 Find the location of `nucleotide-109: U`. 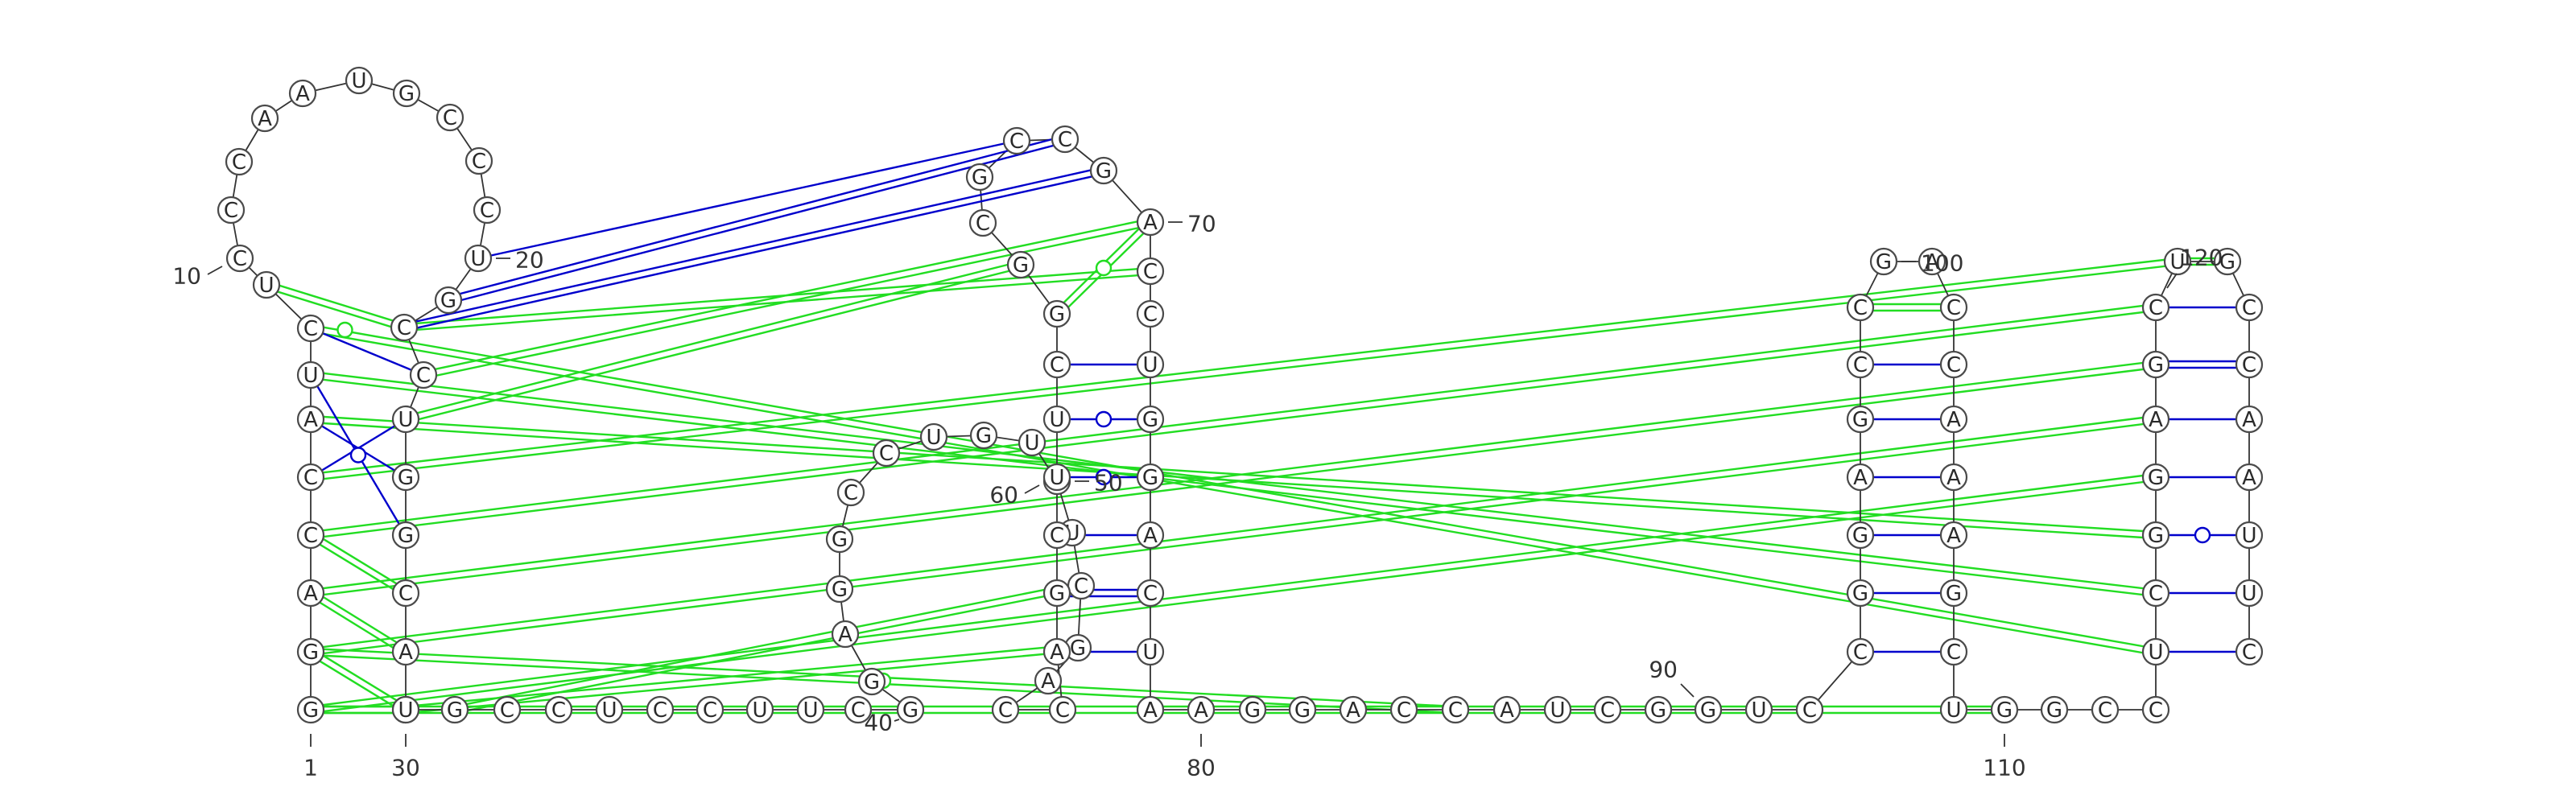

nucleotide-109: U is located at coordinates (1953, 709).